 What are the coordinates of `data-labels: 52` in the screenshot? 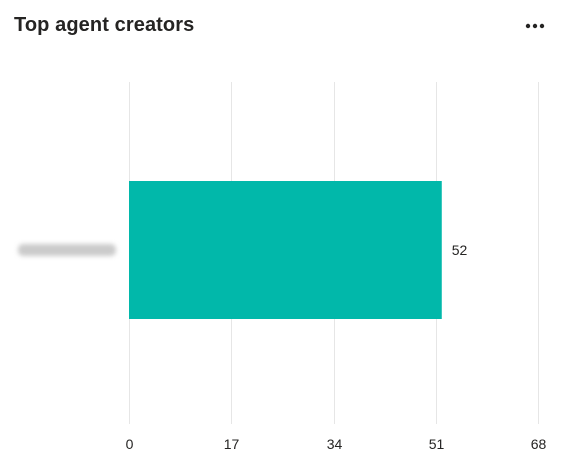 It's located at (460, 250).